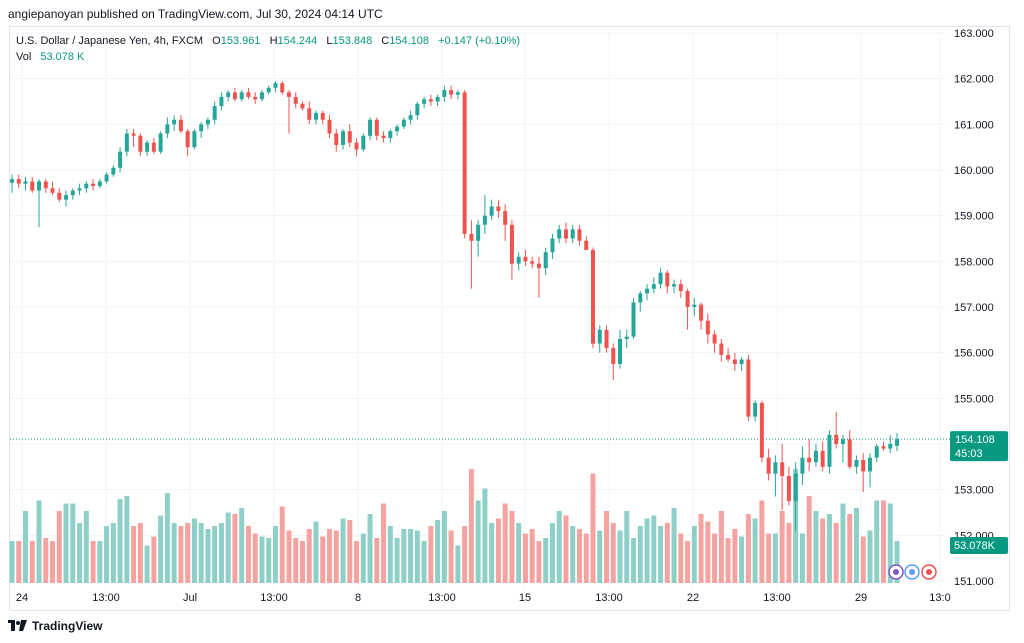 The width and height of the screenshot is (1024, 643). Describe the element at coordinates (861, 598) in the screenshot. I see `time-tick-label: 29` at that location.